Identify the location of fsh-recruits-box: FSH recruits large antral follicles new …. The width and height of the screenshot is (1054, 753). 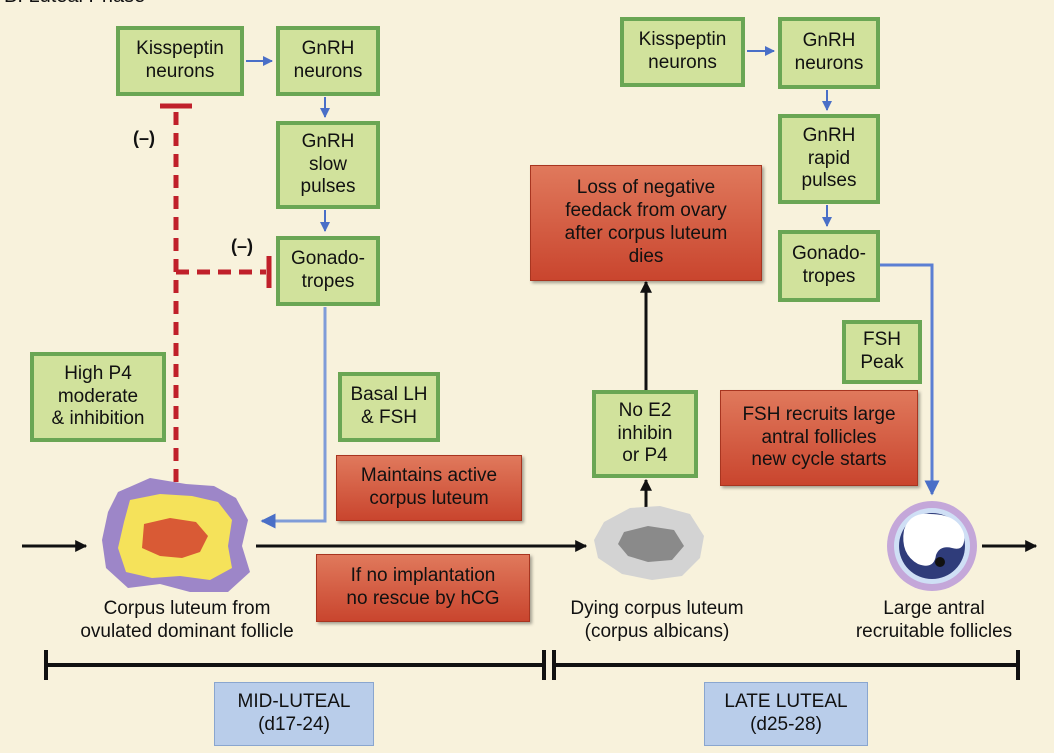
(819, 438).